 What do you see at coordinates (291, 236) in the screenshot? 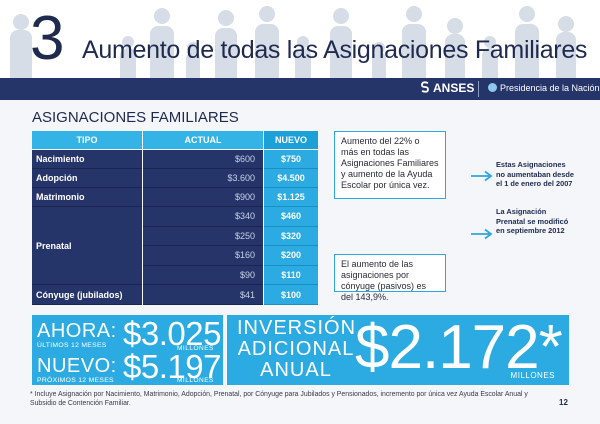
I see `row-nuevo: $320` at bounding box center [291, 236].